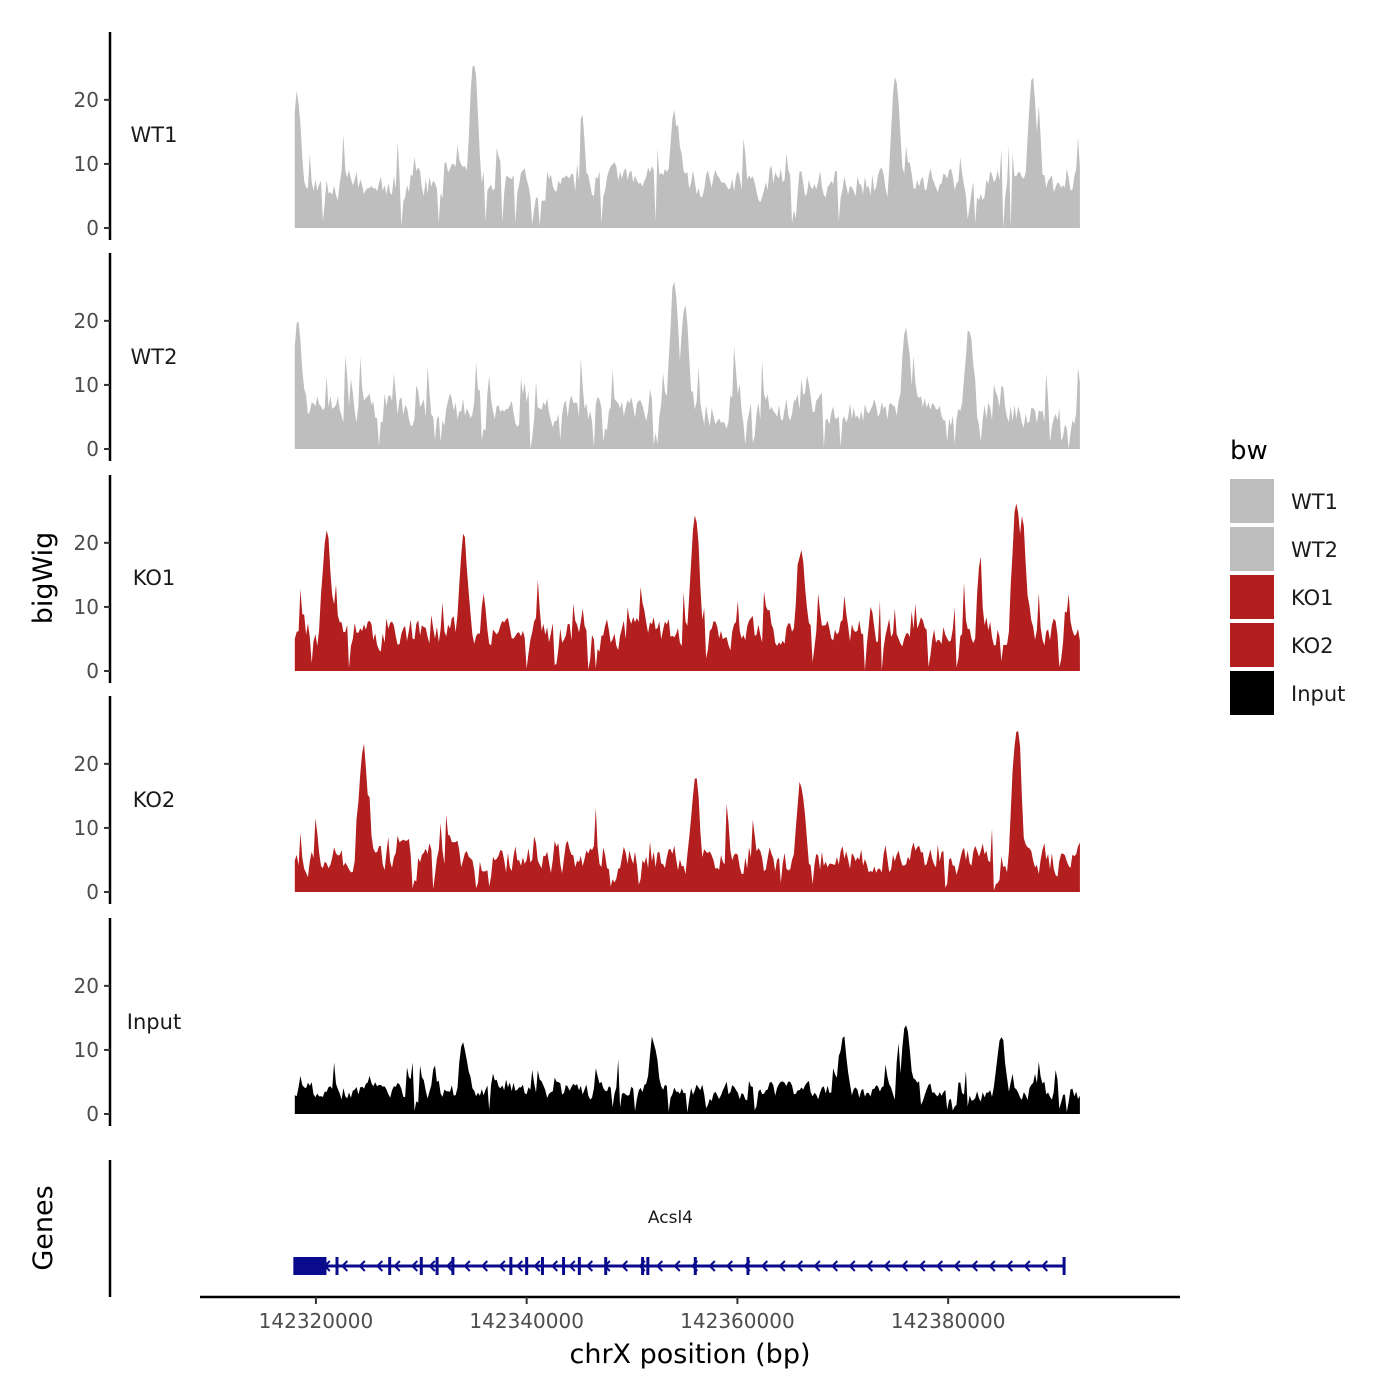  I want to click on x-tick-label: 142360000, so click(737, 1321).